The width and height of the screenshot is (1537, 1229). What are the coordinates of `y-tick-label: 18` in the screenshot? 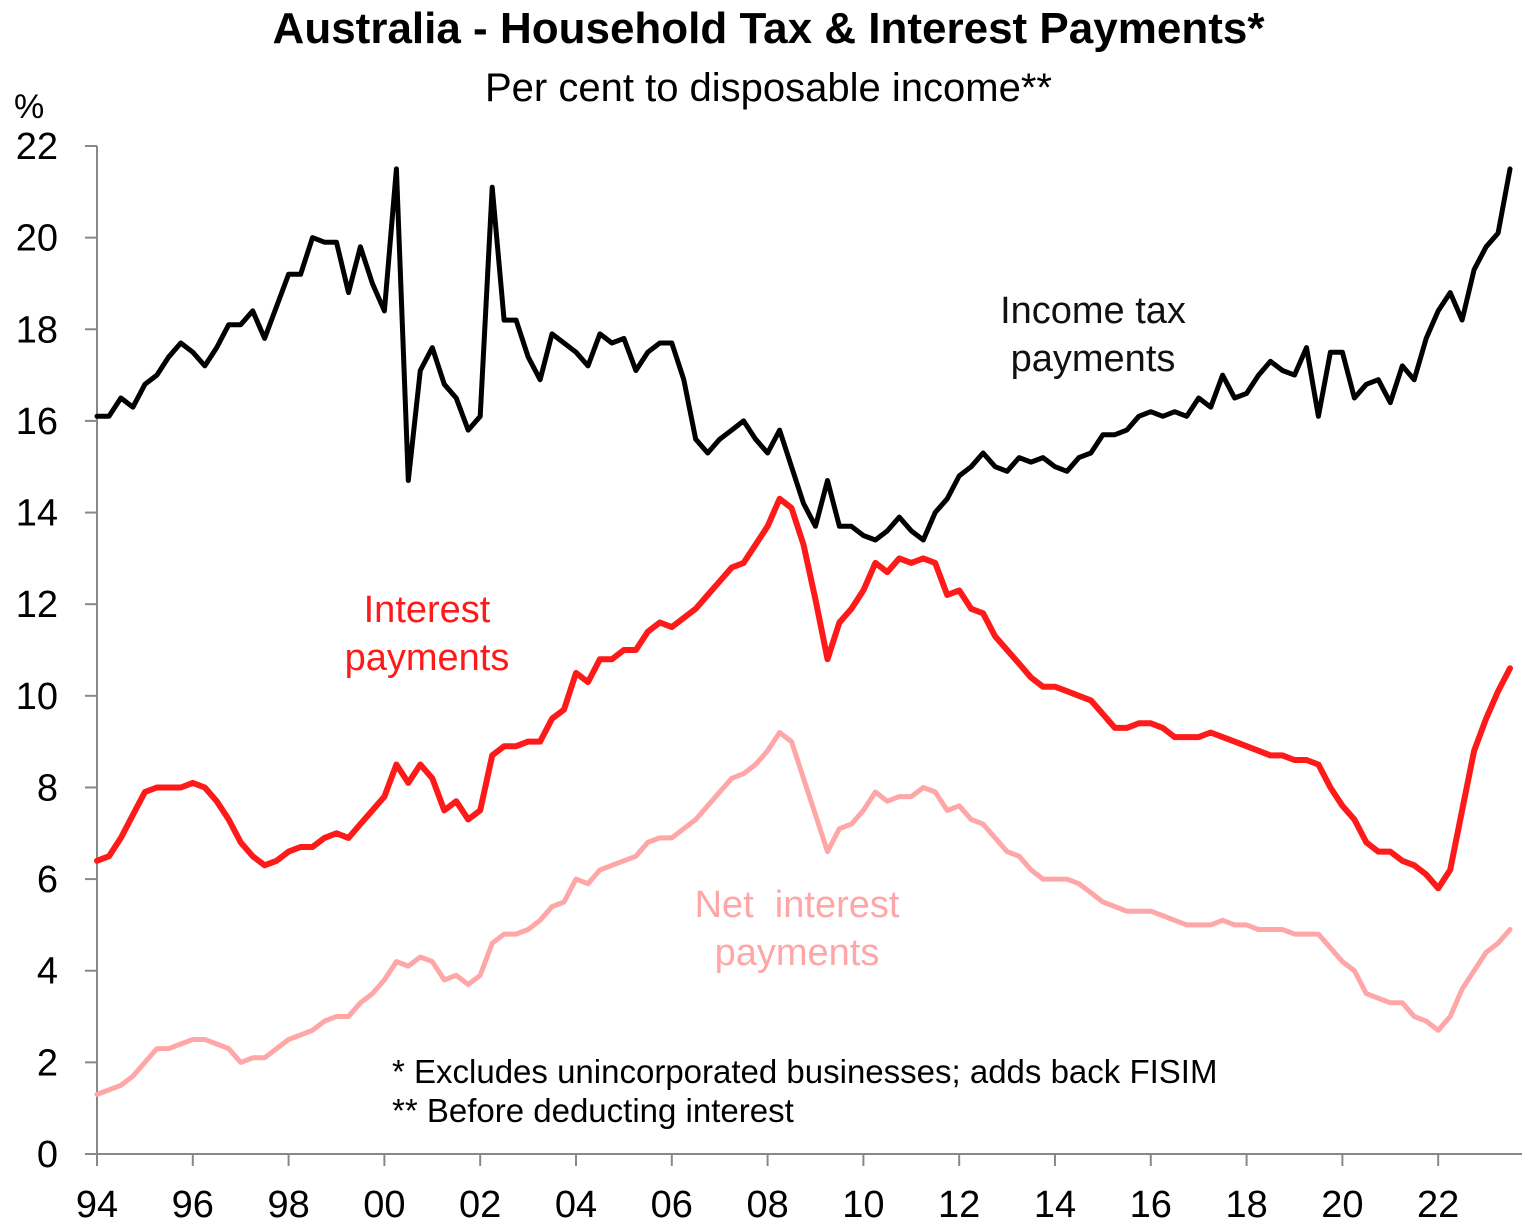 It's located at (37, 330).